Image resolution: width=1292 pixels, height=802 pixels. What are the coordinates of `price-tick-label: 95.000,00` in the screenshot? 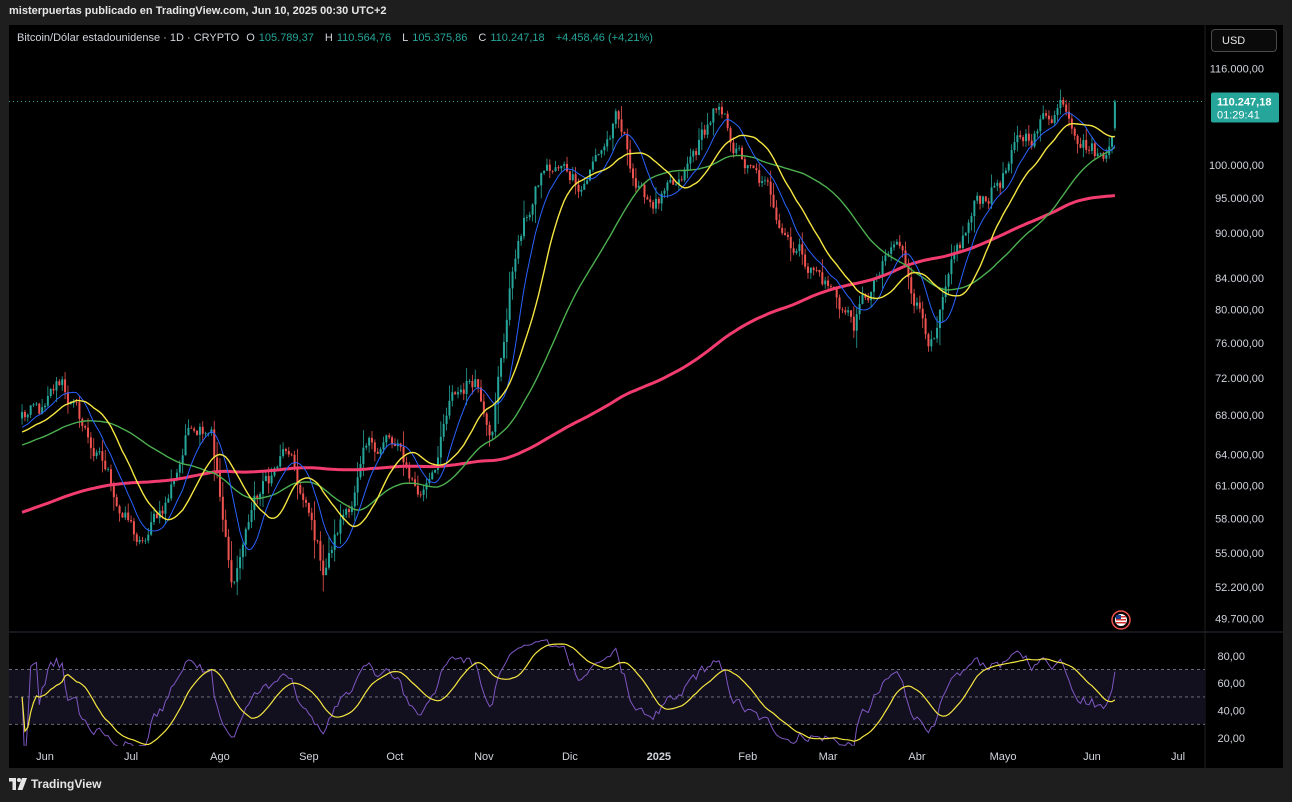 It's located at (1239, 199).